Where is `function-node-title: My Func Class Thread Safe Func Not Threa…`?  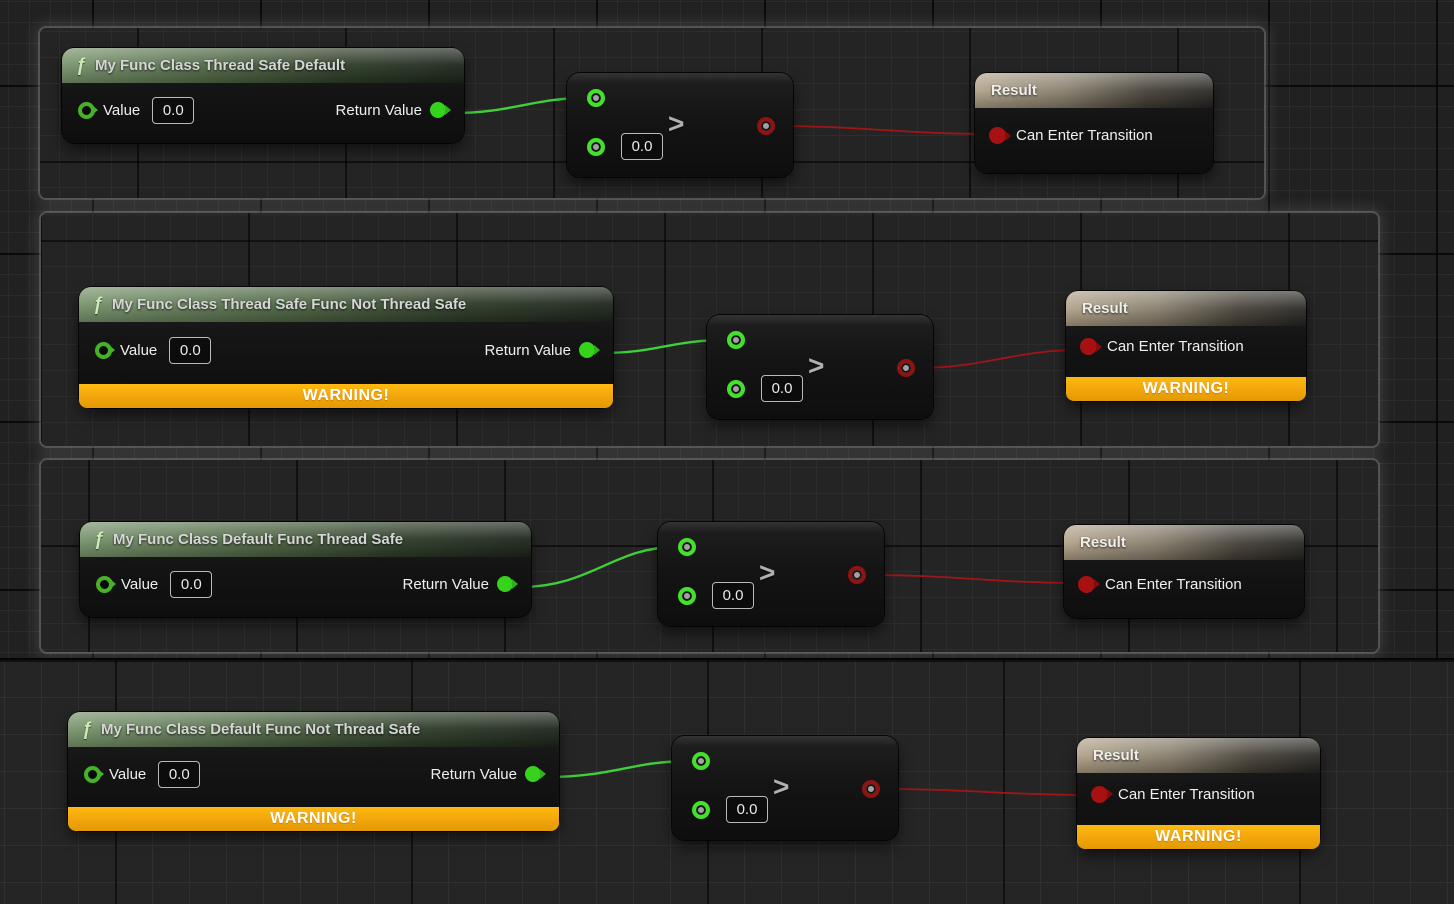
function-node-title: My Func Class Thread Safe Func Not Threa… is located at coordinates (289, 304).